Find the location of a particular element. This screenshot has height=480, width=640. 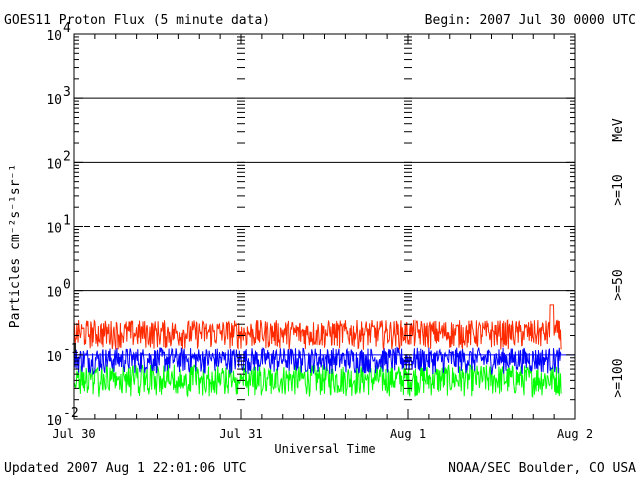

credit: NOAA/SEC Boulder, CO USA is located at coordinates (542, 468).